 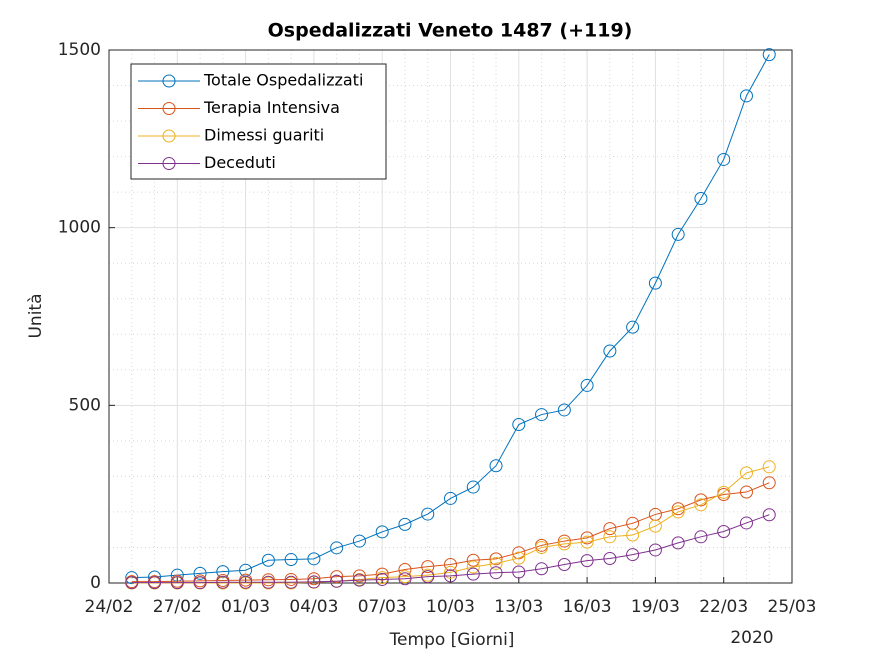 What do you see at coordinates (450, 607) in the screenshot?
I see `x-tick-label: 10/03` at bounding box center [450, 607].